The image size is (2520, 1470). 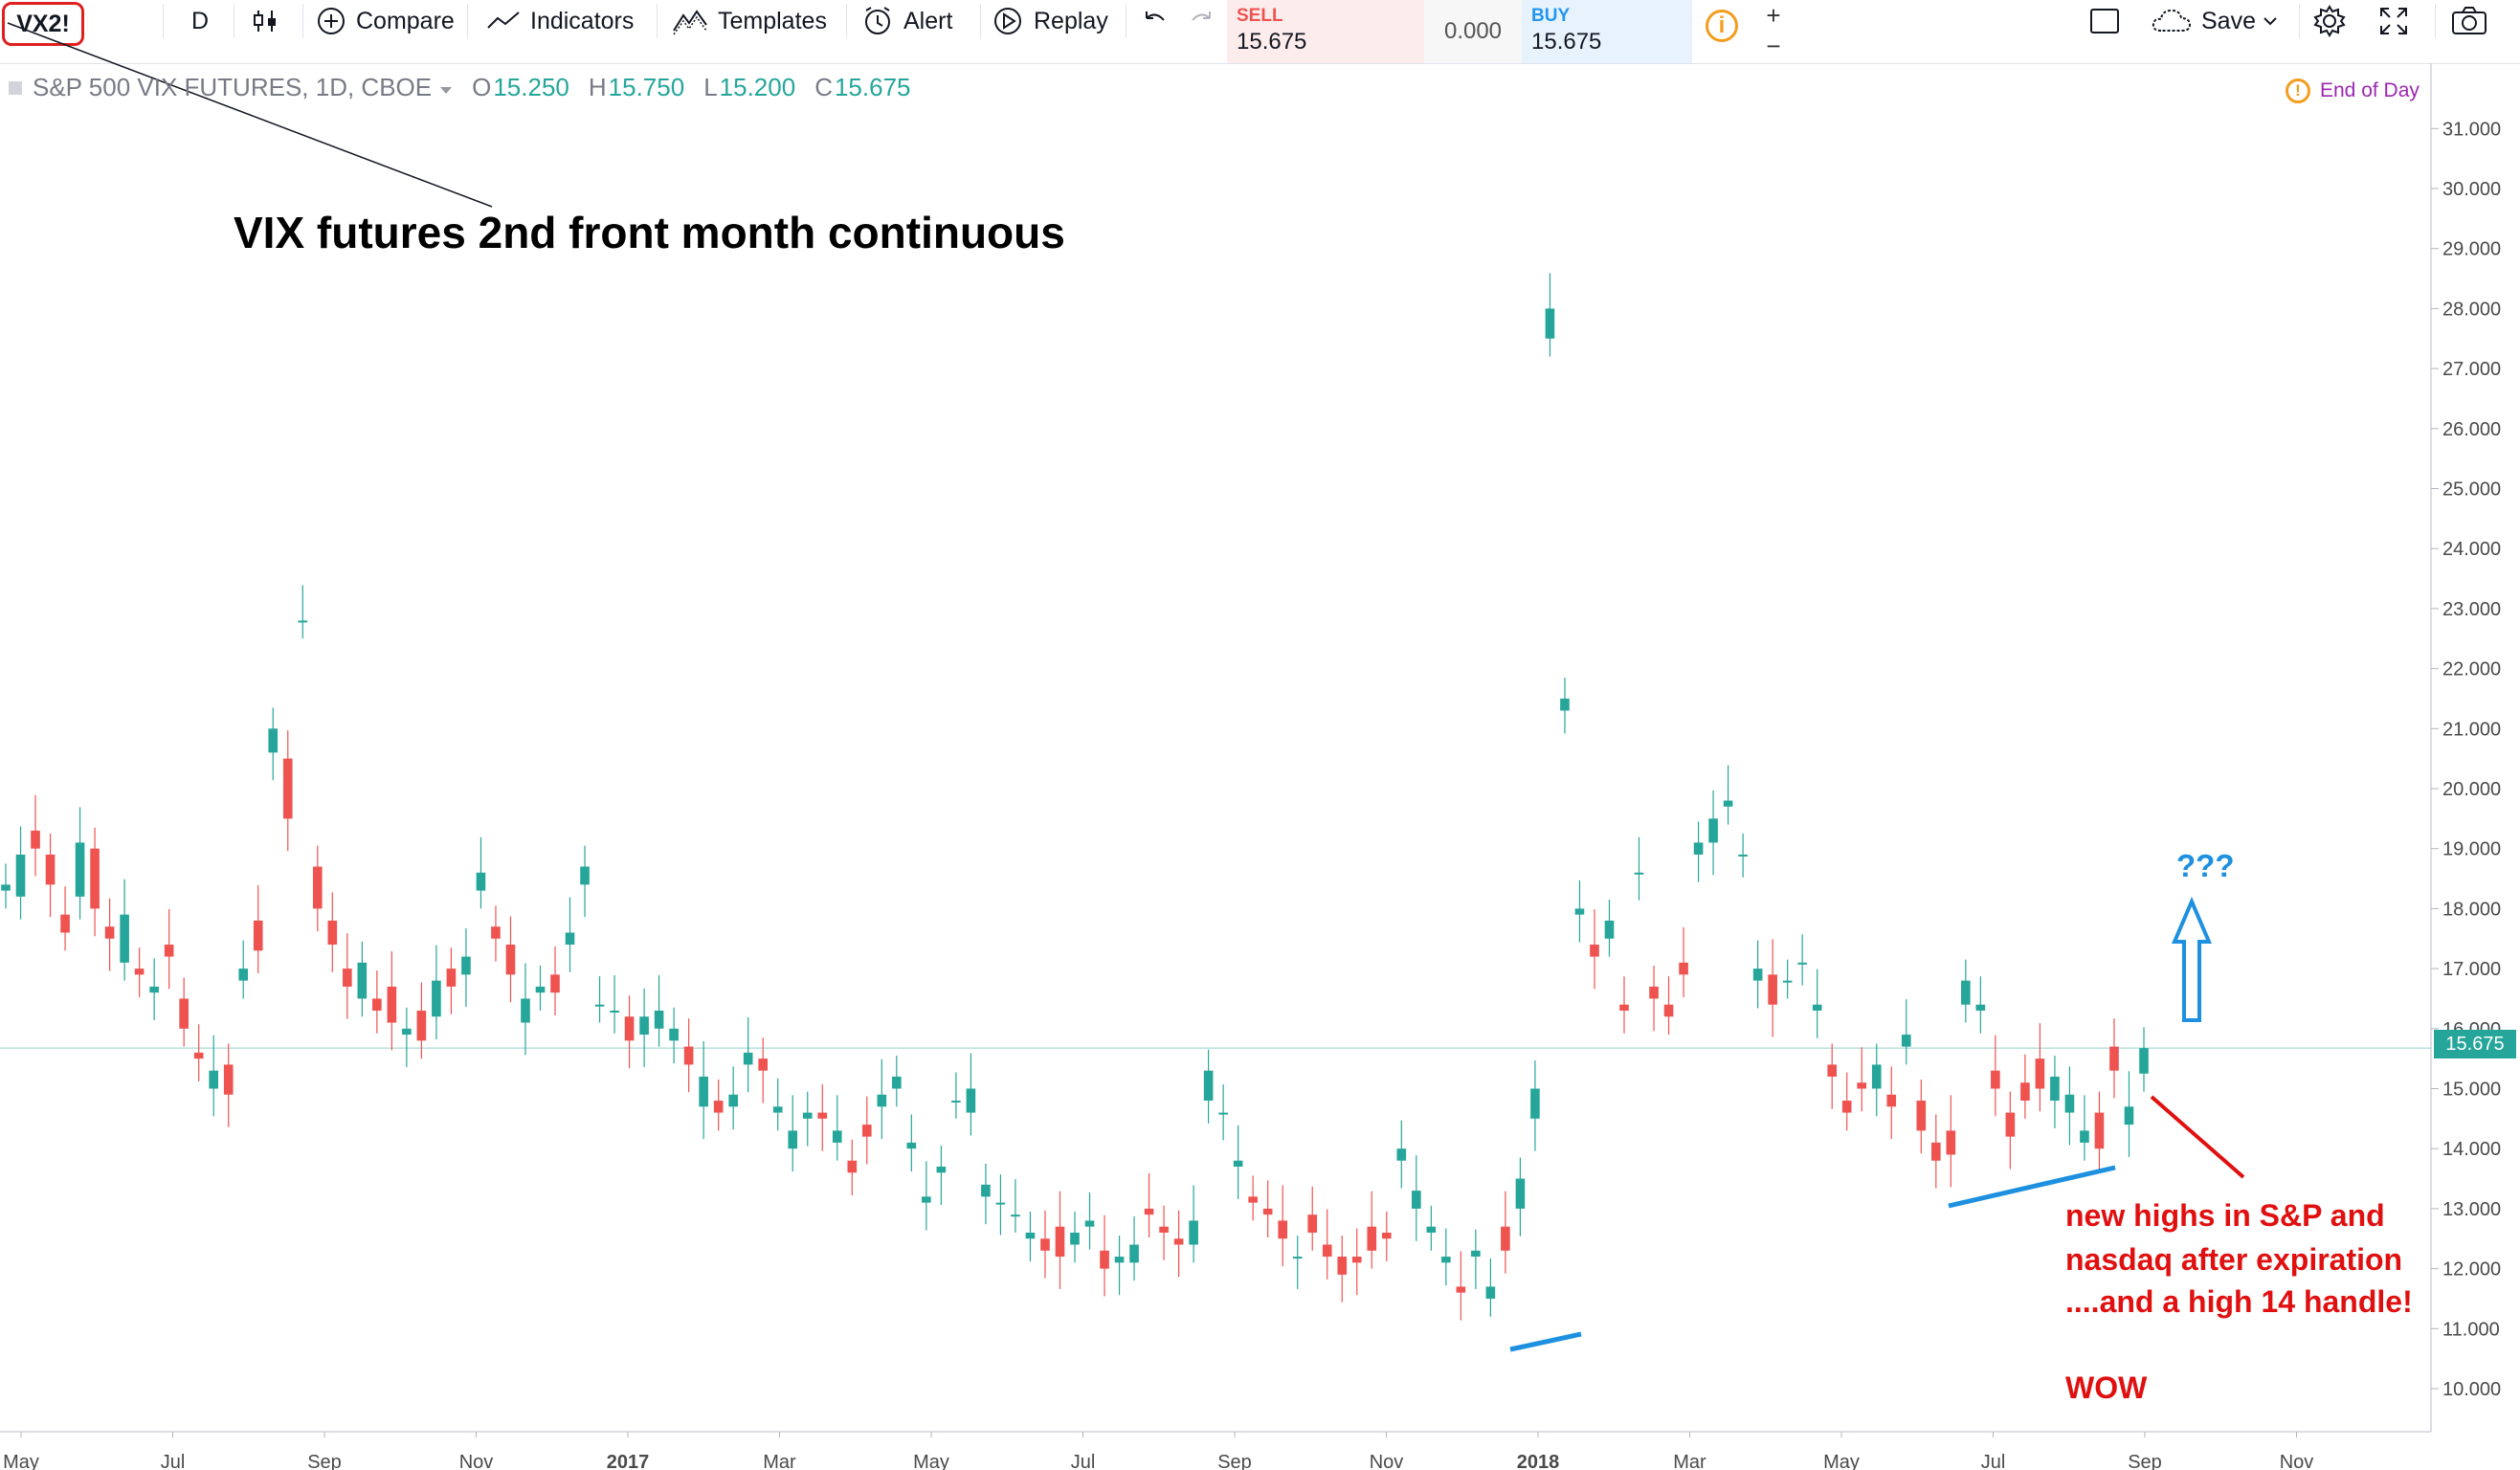 I want to click on end-of-day-label: End of Day, so click(x=2370, y=90).